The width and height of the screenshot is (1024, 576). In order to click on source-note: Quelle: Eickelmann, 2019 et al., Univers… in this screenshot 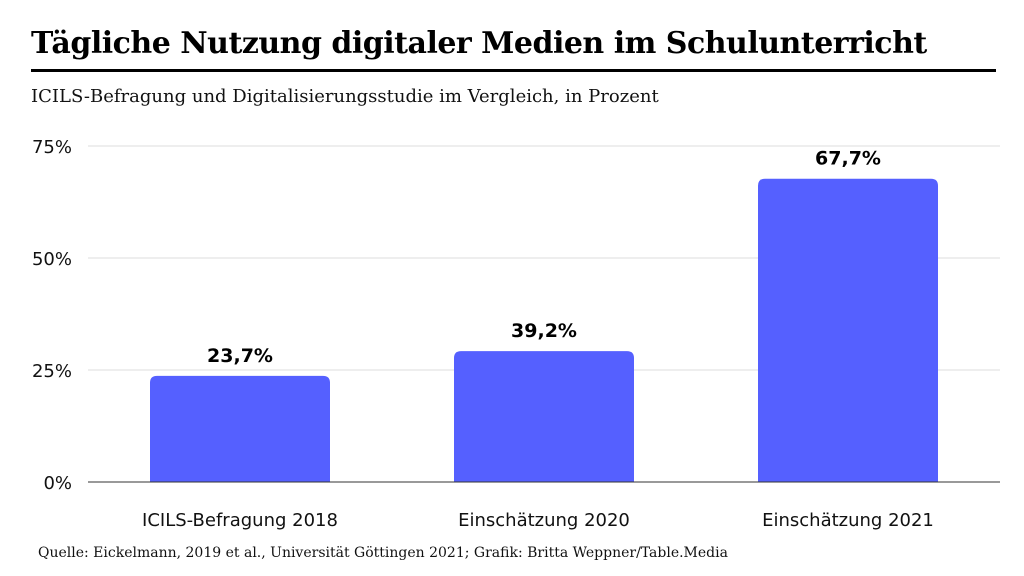, I will do `click(383, 553)`.